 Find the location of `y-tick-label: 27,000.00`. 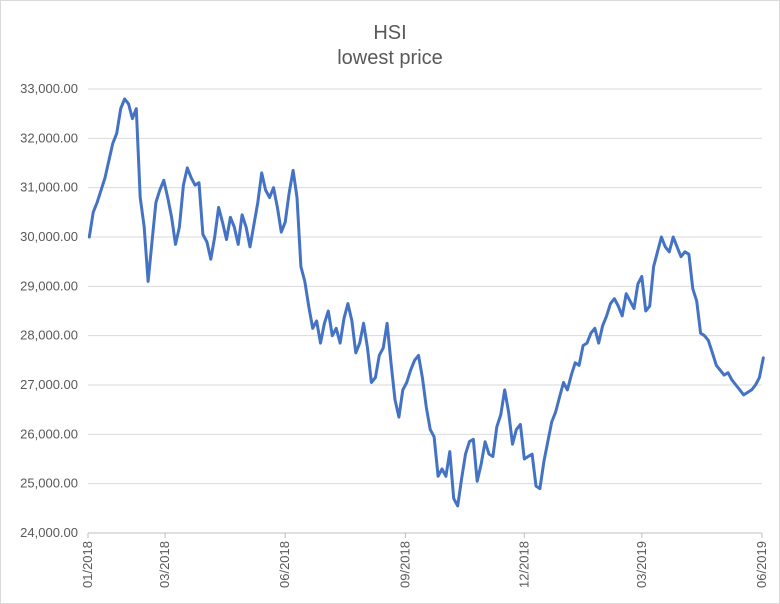

y-tick-label: 27,000.00 is located at coordinates (49, 384).